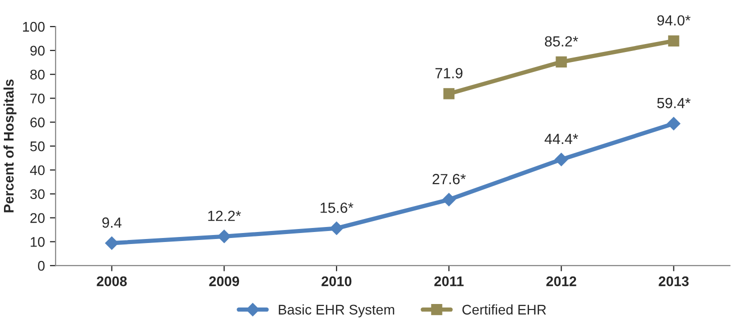  I want to click on data-label: 71.9, so click(448, 73).